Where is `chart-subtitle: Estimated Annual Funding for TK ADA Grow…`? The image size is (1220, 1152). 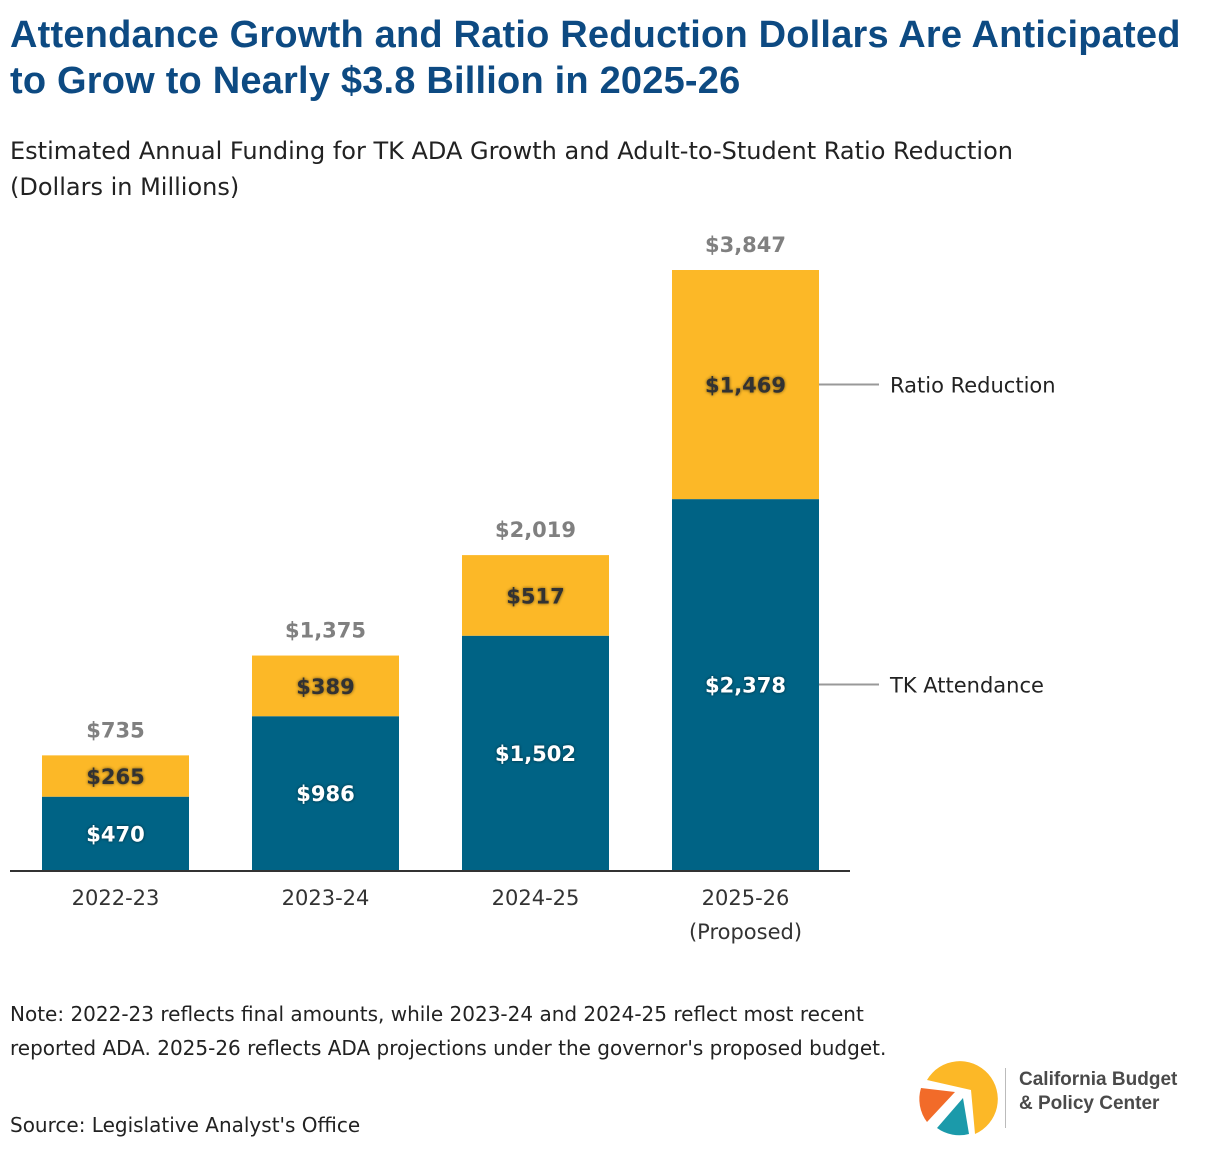 chart-subtitle: Estimated Annual Funding for TK ADA Grow… is located at coordinates (585, 169).